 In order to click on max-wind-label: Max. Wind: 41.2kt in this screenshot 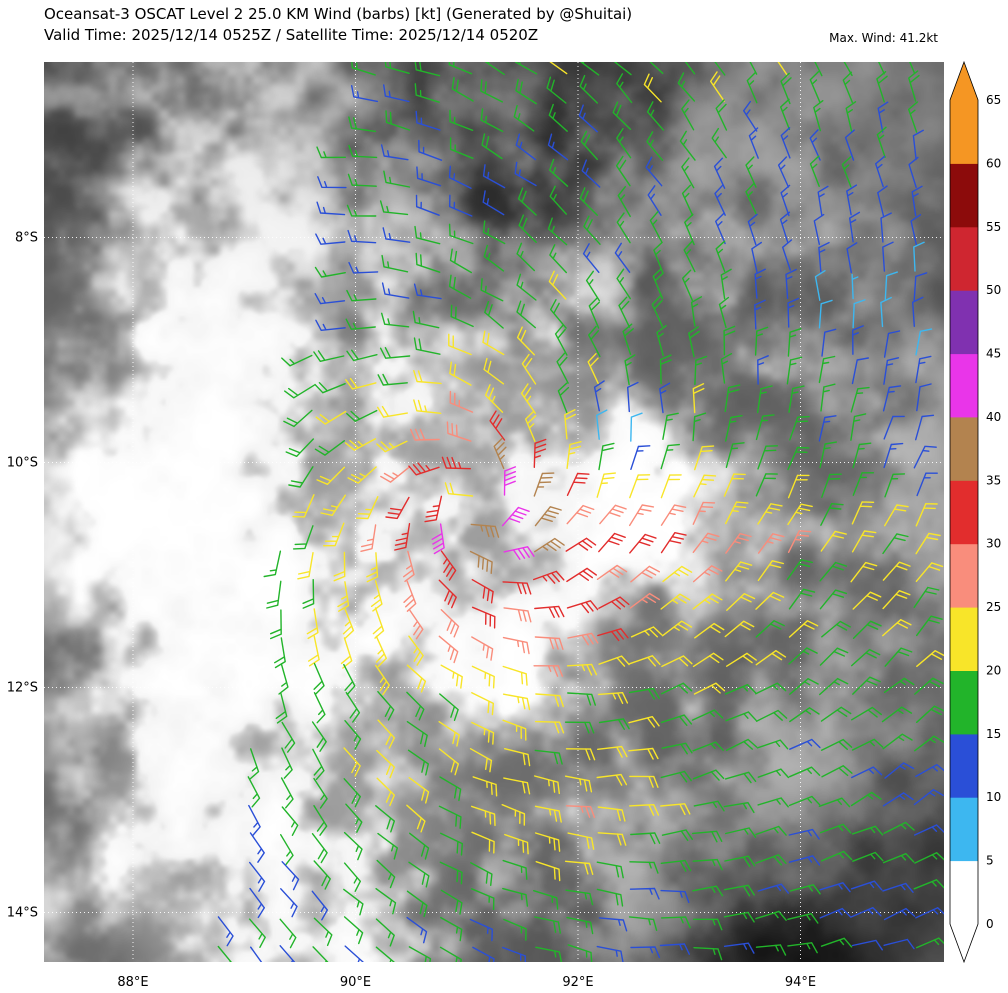, I will do `click(883, 38)`.